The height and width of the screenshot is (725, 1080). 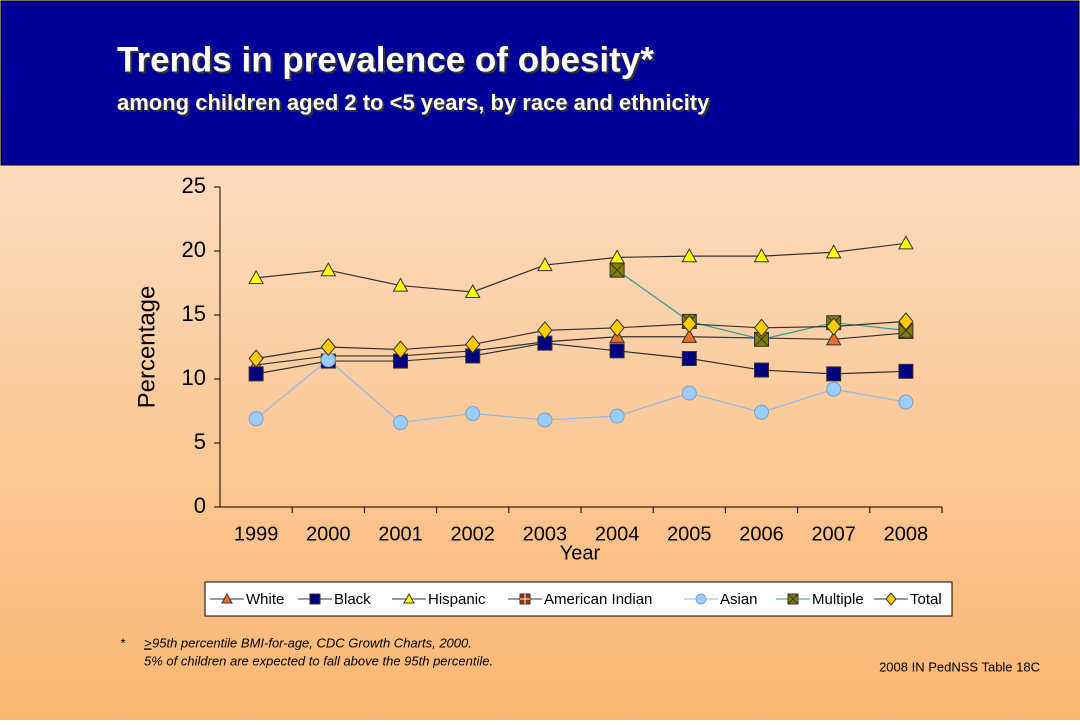 What do you see at coordinates (146, 347) in the screenshot?
I see `y-axis-label: Percentage` at bounding box center [146, 347].